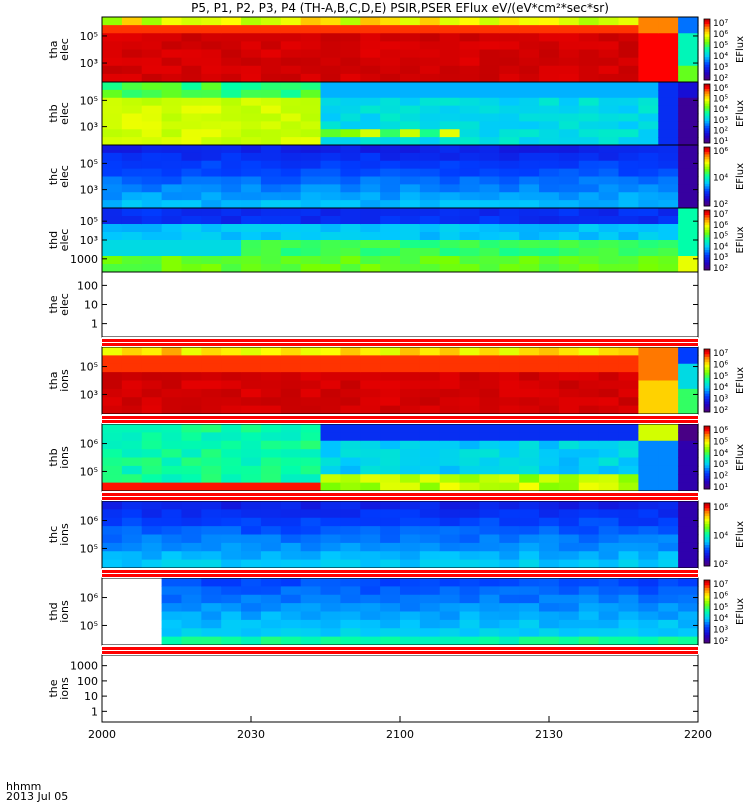 This screenshot has height=803, width=750. What do you see at coordinates (720, 431) in the screenshot?
I see `colorbar-tick-label: 10⁶` at bounding box center [720, 431].